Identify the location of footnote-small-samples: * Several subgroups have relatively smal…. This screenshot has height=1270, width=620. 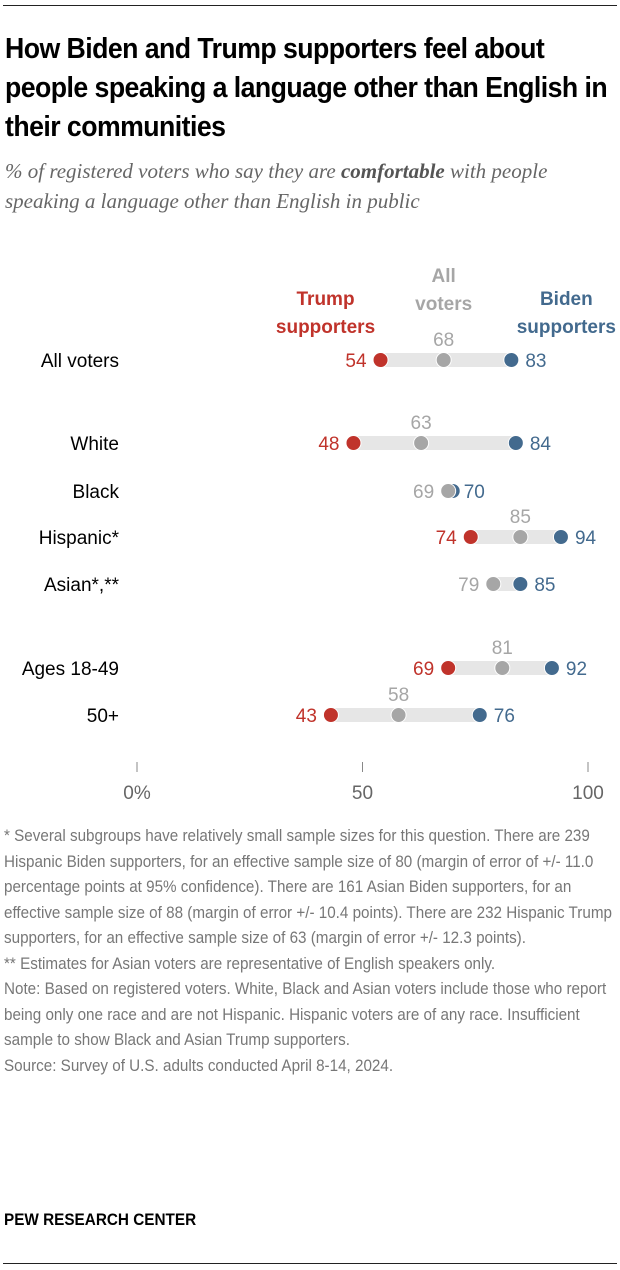
(308, 887).